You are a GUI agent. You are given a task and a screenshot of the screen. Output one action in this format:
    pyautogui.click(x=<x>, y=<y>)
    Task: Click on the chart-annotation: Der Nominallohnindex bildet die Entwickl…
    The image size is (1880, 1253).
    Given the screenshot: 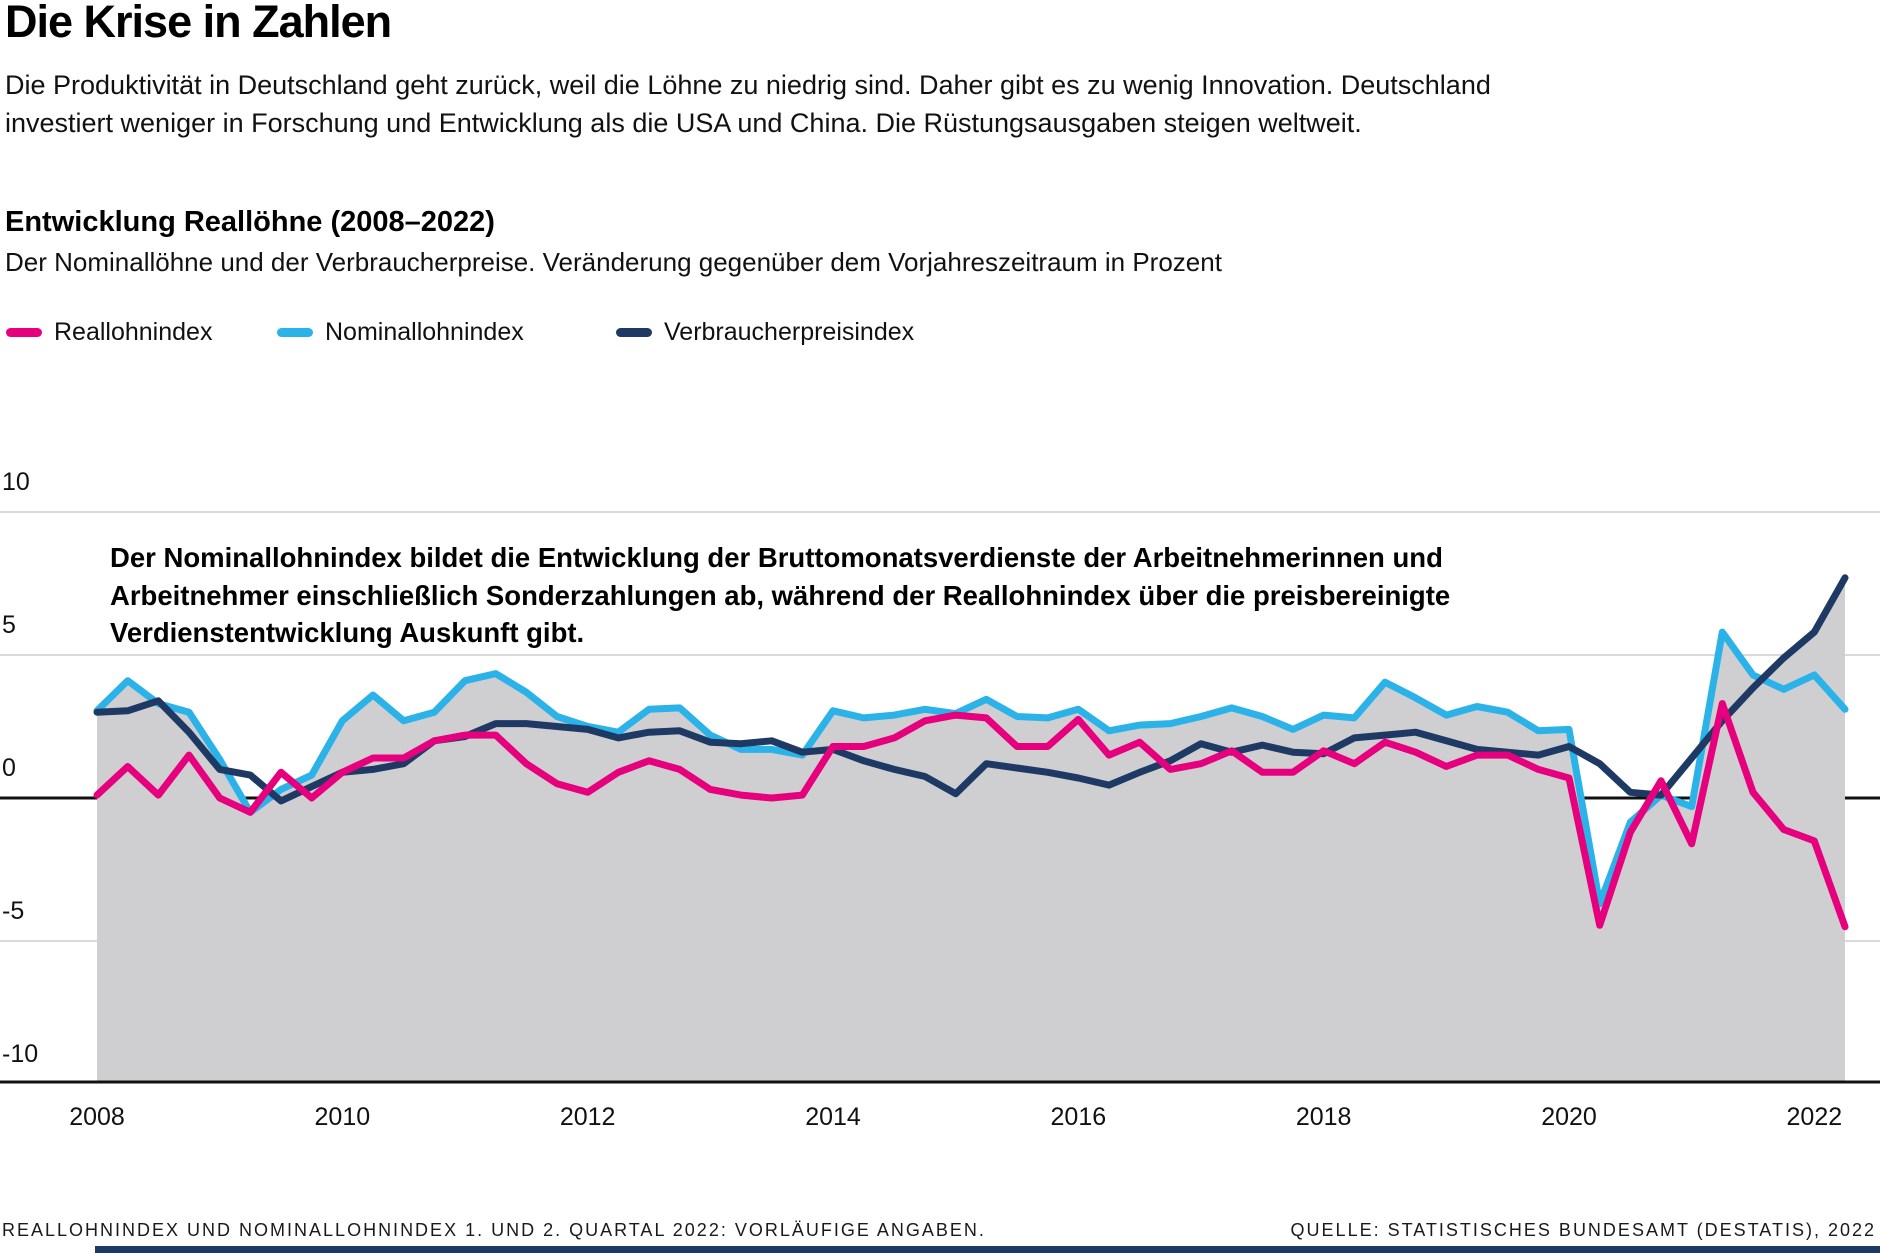 What is the action you would take?
    pyautogui.click(x=780, y=595)
    